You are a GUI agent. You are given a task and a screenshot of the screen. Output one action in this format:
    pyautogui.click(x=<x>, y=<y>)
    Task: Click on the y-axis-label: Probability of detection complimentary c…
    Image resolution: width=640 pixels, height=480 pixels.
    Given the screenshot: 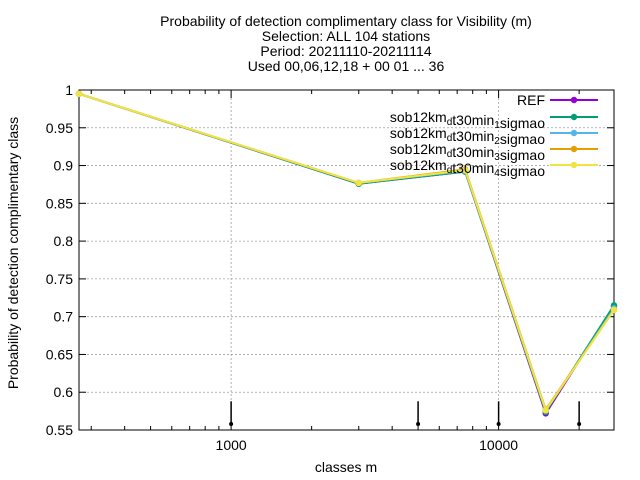 What is the action you would take?
    pyautogui.click(x=13, y=253)
    